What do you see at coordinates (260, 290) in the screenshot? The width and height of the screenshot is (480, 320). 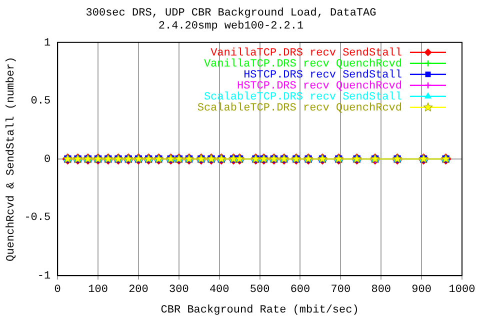 I see `x-tick-label: 500` at bounding box center [260, 290].